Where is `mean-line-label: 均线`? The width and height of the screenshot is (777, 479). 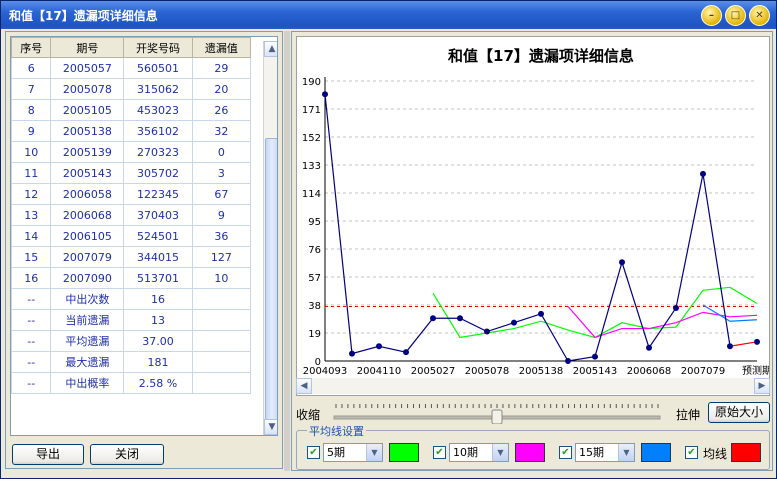
mean-line-label: 均线 is located at coordinates (715, 454).